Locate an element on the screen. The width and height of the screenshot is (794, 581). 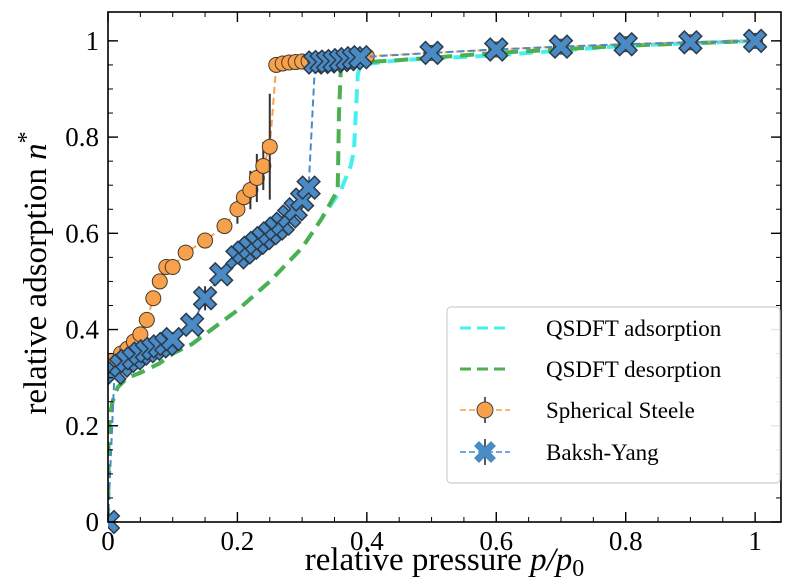
x-axis-label: relative pressure p/p0 is located at coordinates (445, 561).